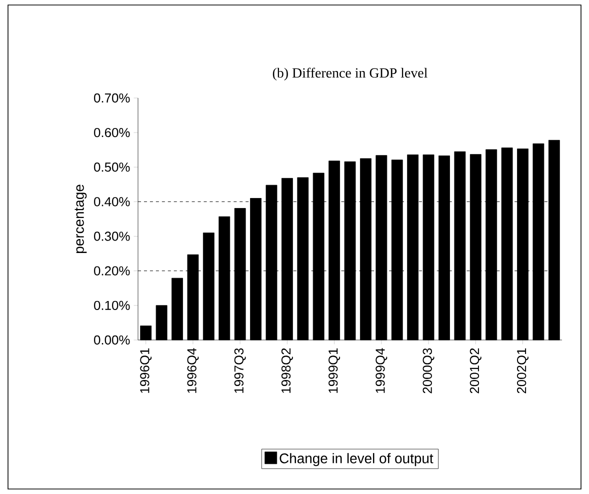 This screenshot has height=494, width=589. I want to click on y-tick-label: 0.50%, so click(112, 167).